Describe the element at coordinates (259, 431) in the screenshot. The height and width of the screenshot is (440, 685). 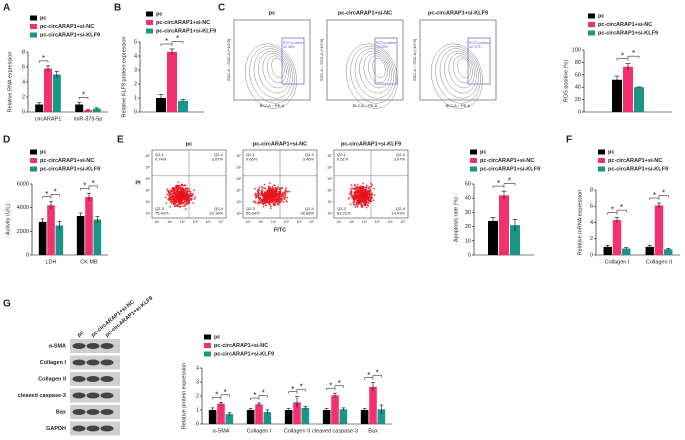
I see `x-tick-label: Collagen I` at that location.